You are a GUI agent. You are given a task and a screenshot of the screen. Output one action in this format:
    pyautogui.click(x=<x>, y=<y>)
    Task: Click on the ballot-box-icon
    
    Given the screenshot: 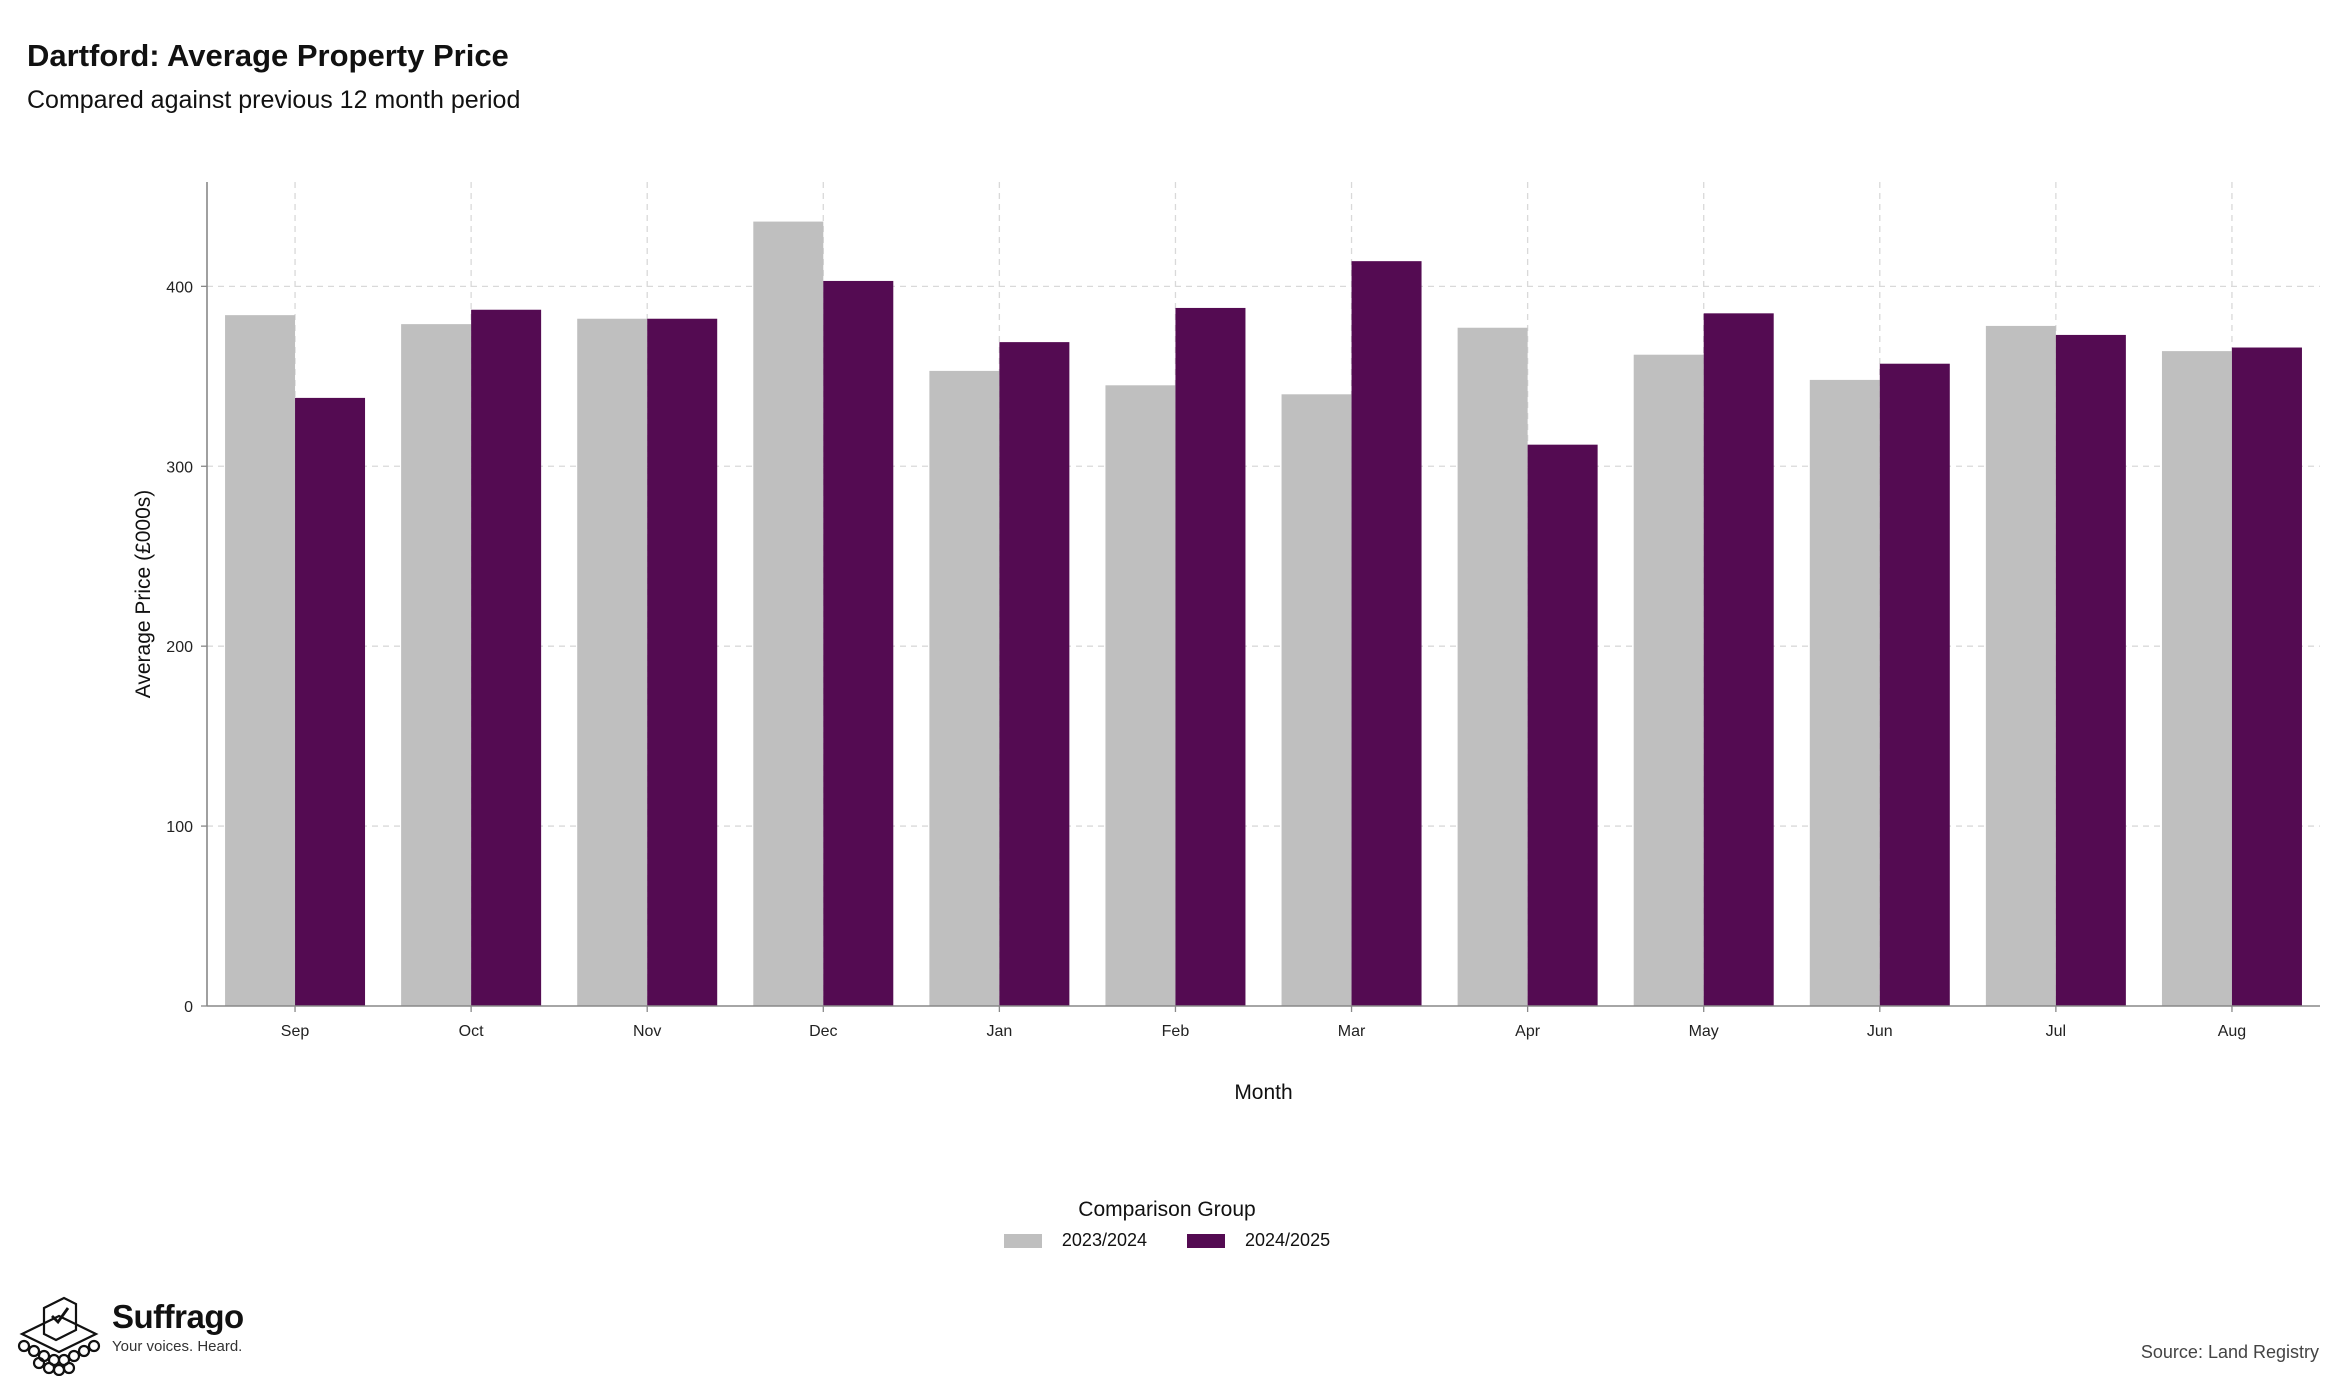 What is the action you would take?
    pyautogui.click(x=59, y=1336)
    